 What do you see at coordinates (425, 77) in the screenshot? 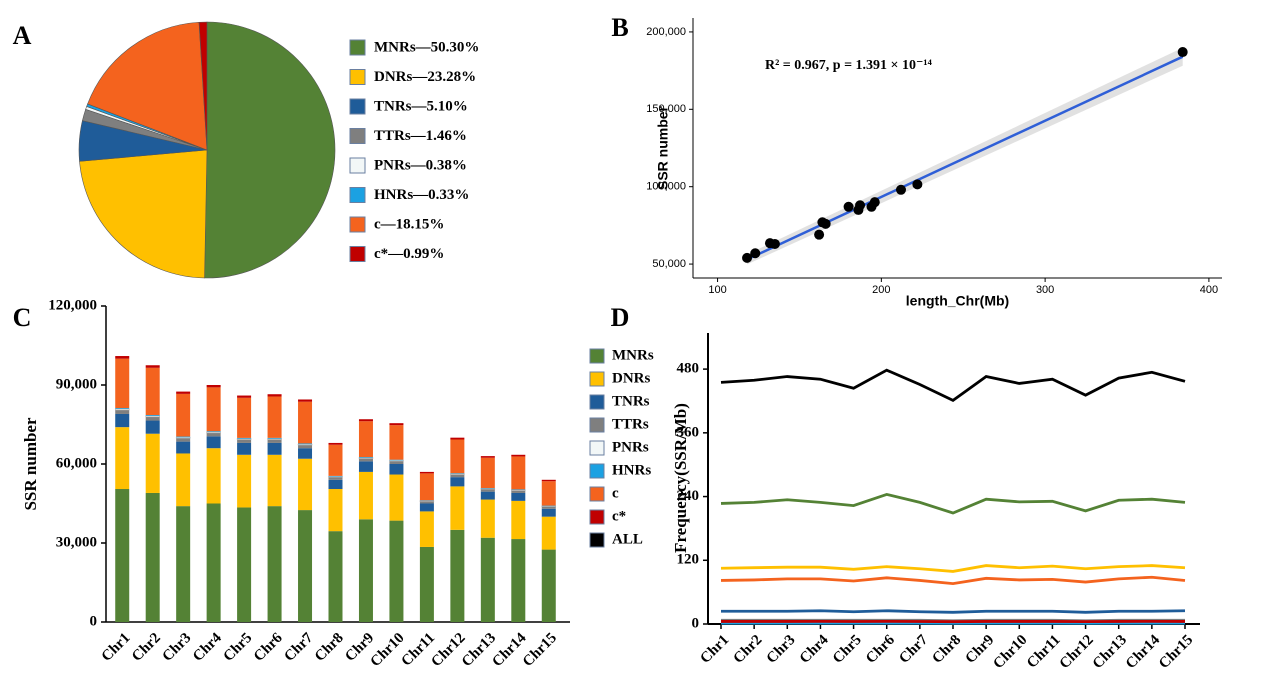
I see `legend-label: DNRs—23.28%` at bounding box center [425, 77].